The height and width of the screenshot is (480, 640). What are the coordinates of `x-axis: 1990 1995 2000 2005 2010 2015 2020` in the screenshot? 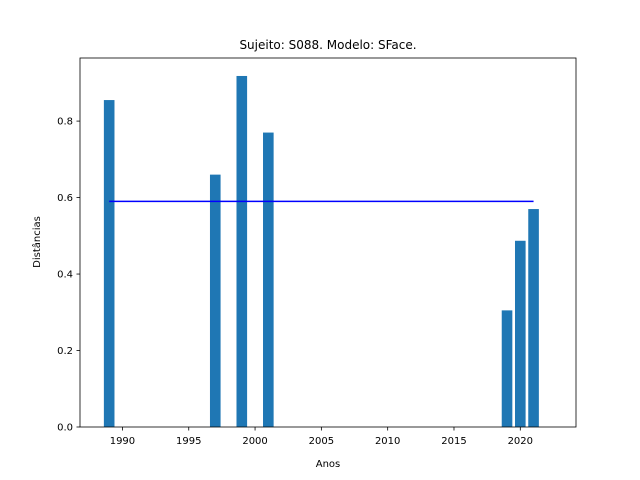 It's located at (321, 437).